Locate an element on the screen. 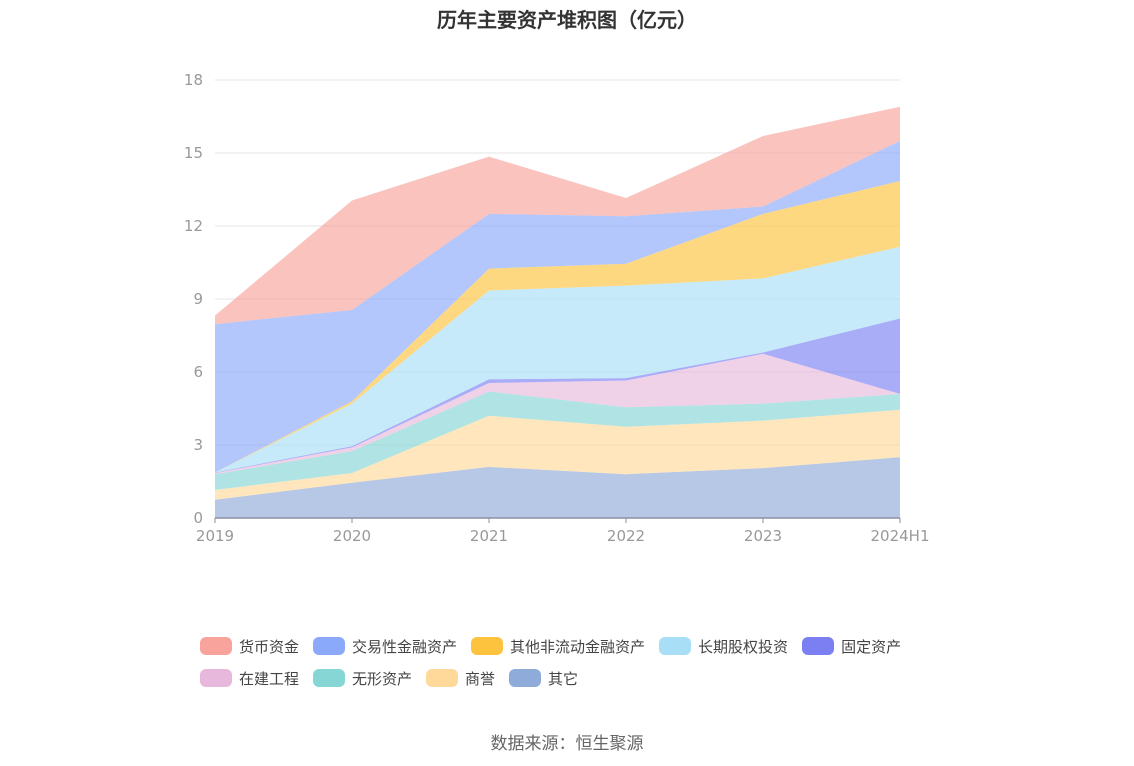  y-tick-label: 6 is located at coordinates (198, 372).